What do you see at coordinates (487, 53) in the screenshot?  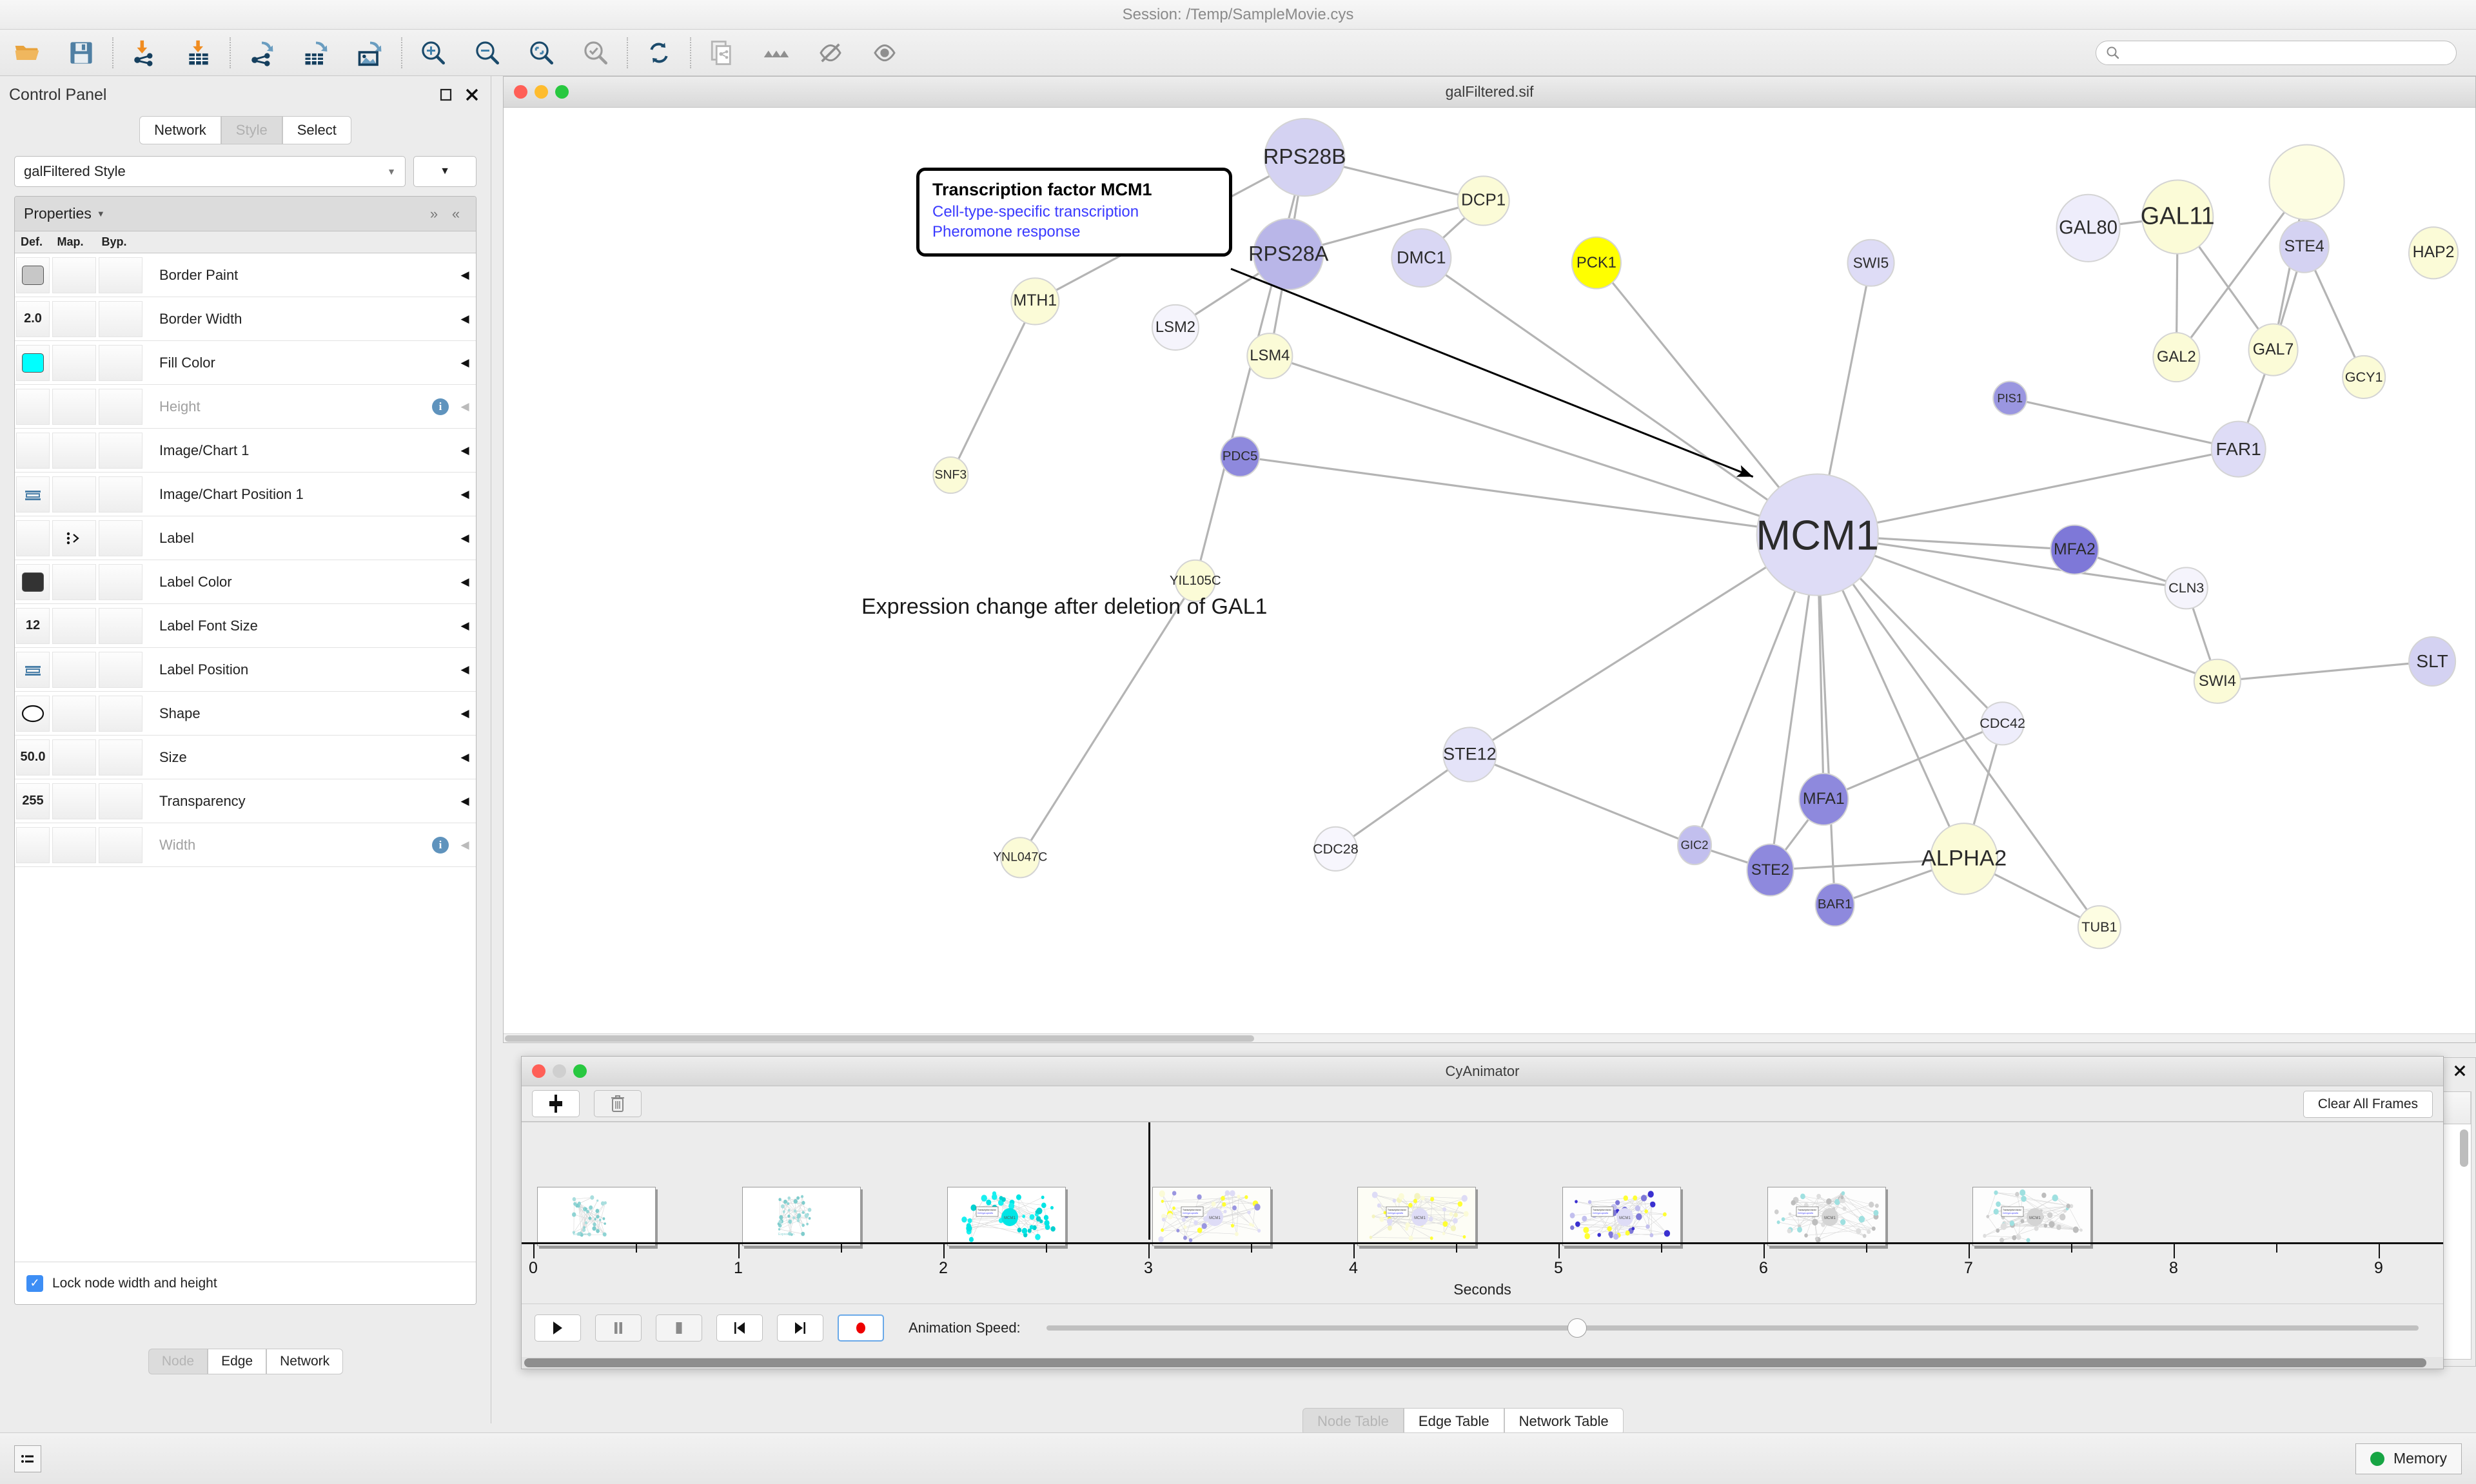 I see `zoom-out-icon` at bounding box center [487, 53].